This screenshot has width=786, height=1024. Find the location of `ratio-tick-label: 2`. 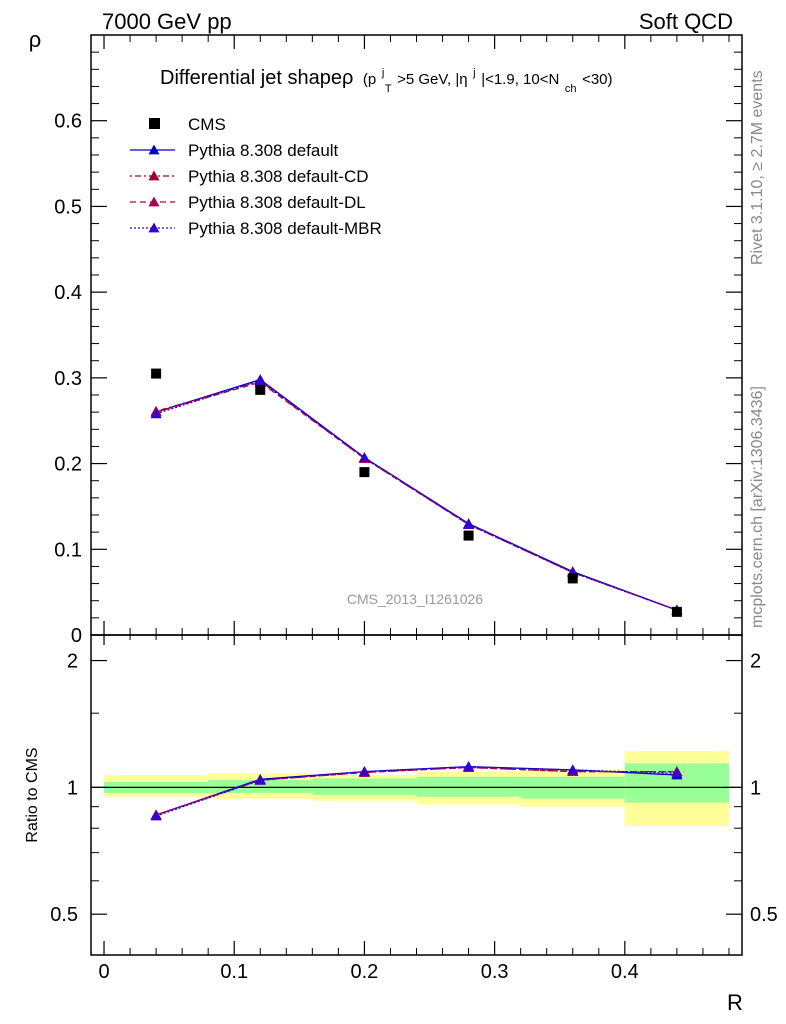

ratio-tick-label: 2 is located at coordinates (72, 662).